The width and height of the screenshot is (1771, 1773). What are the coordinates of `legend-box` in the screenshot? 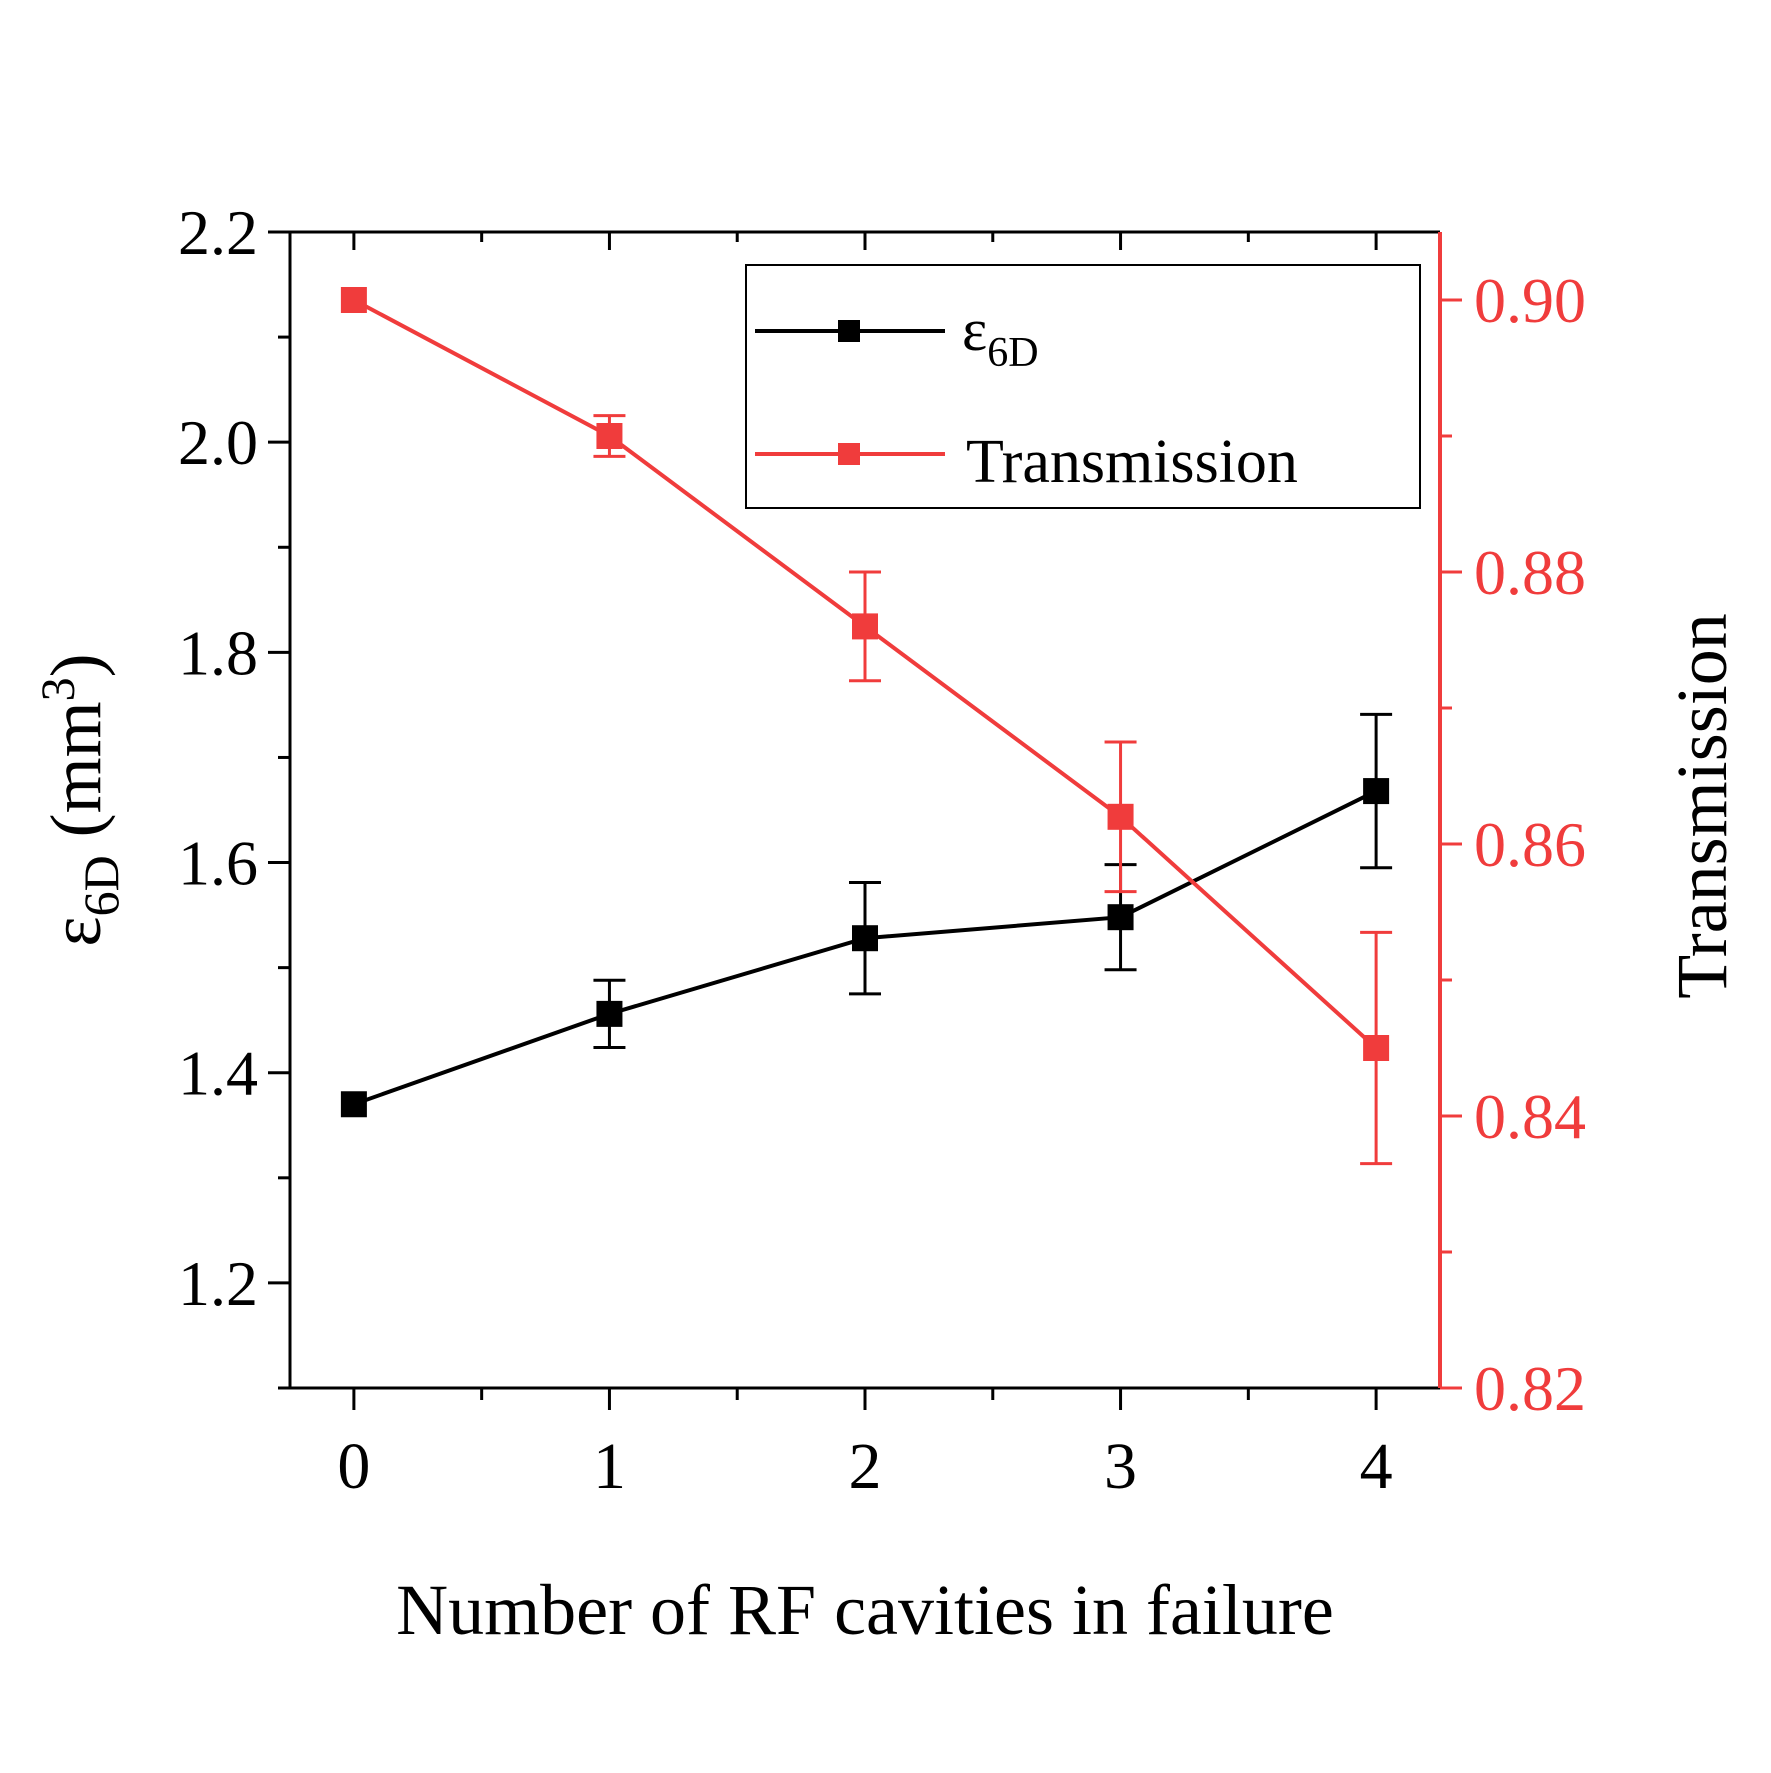 It's located at (1083, 386).